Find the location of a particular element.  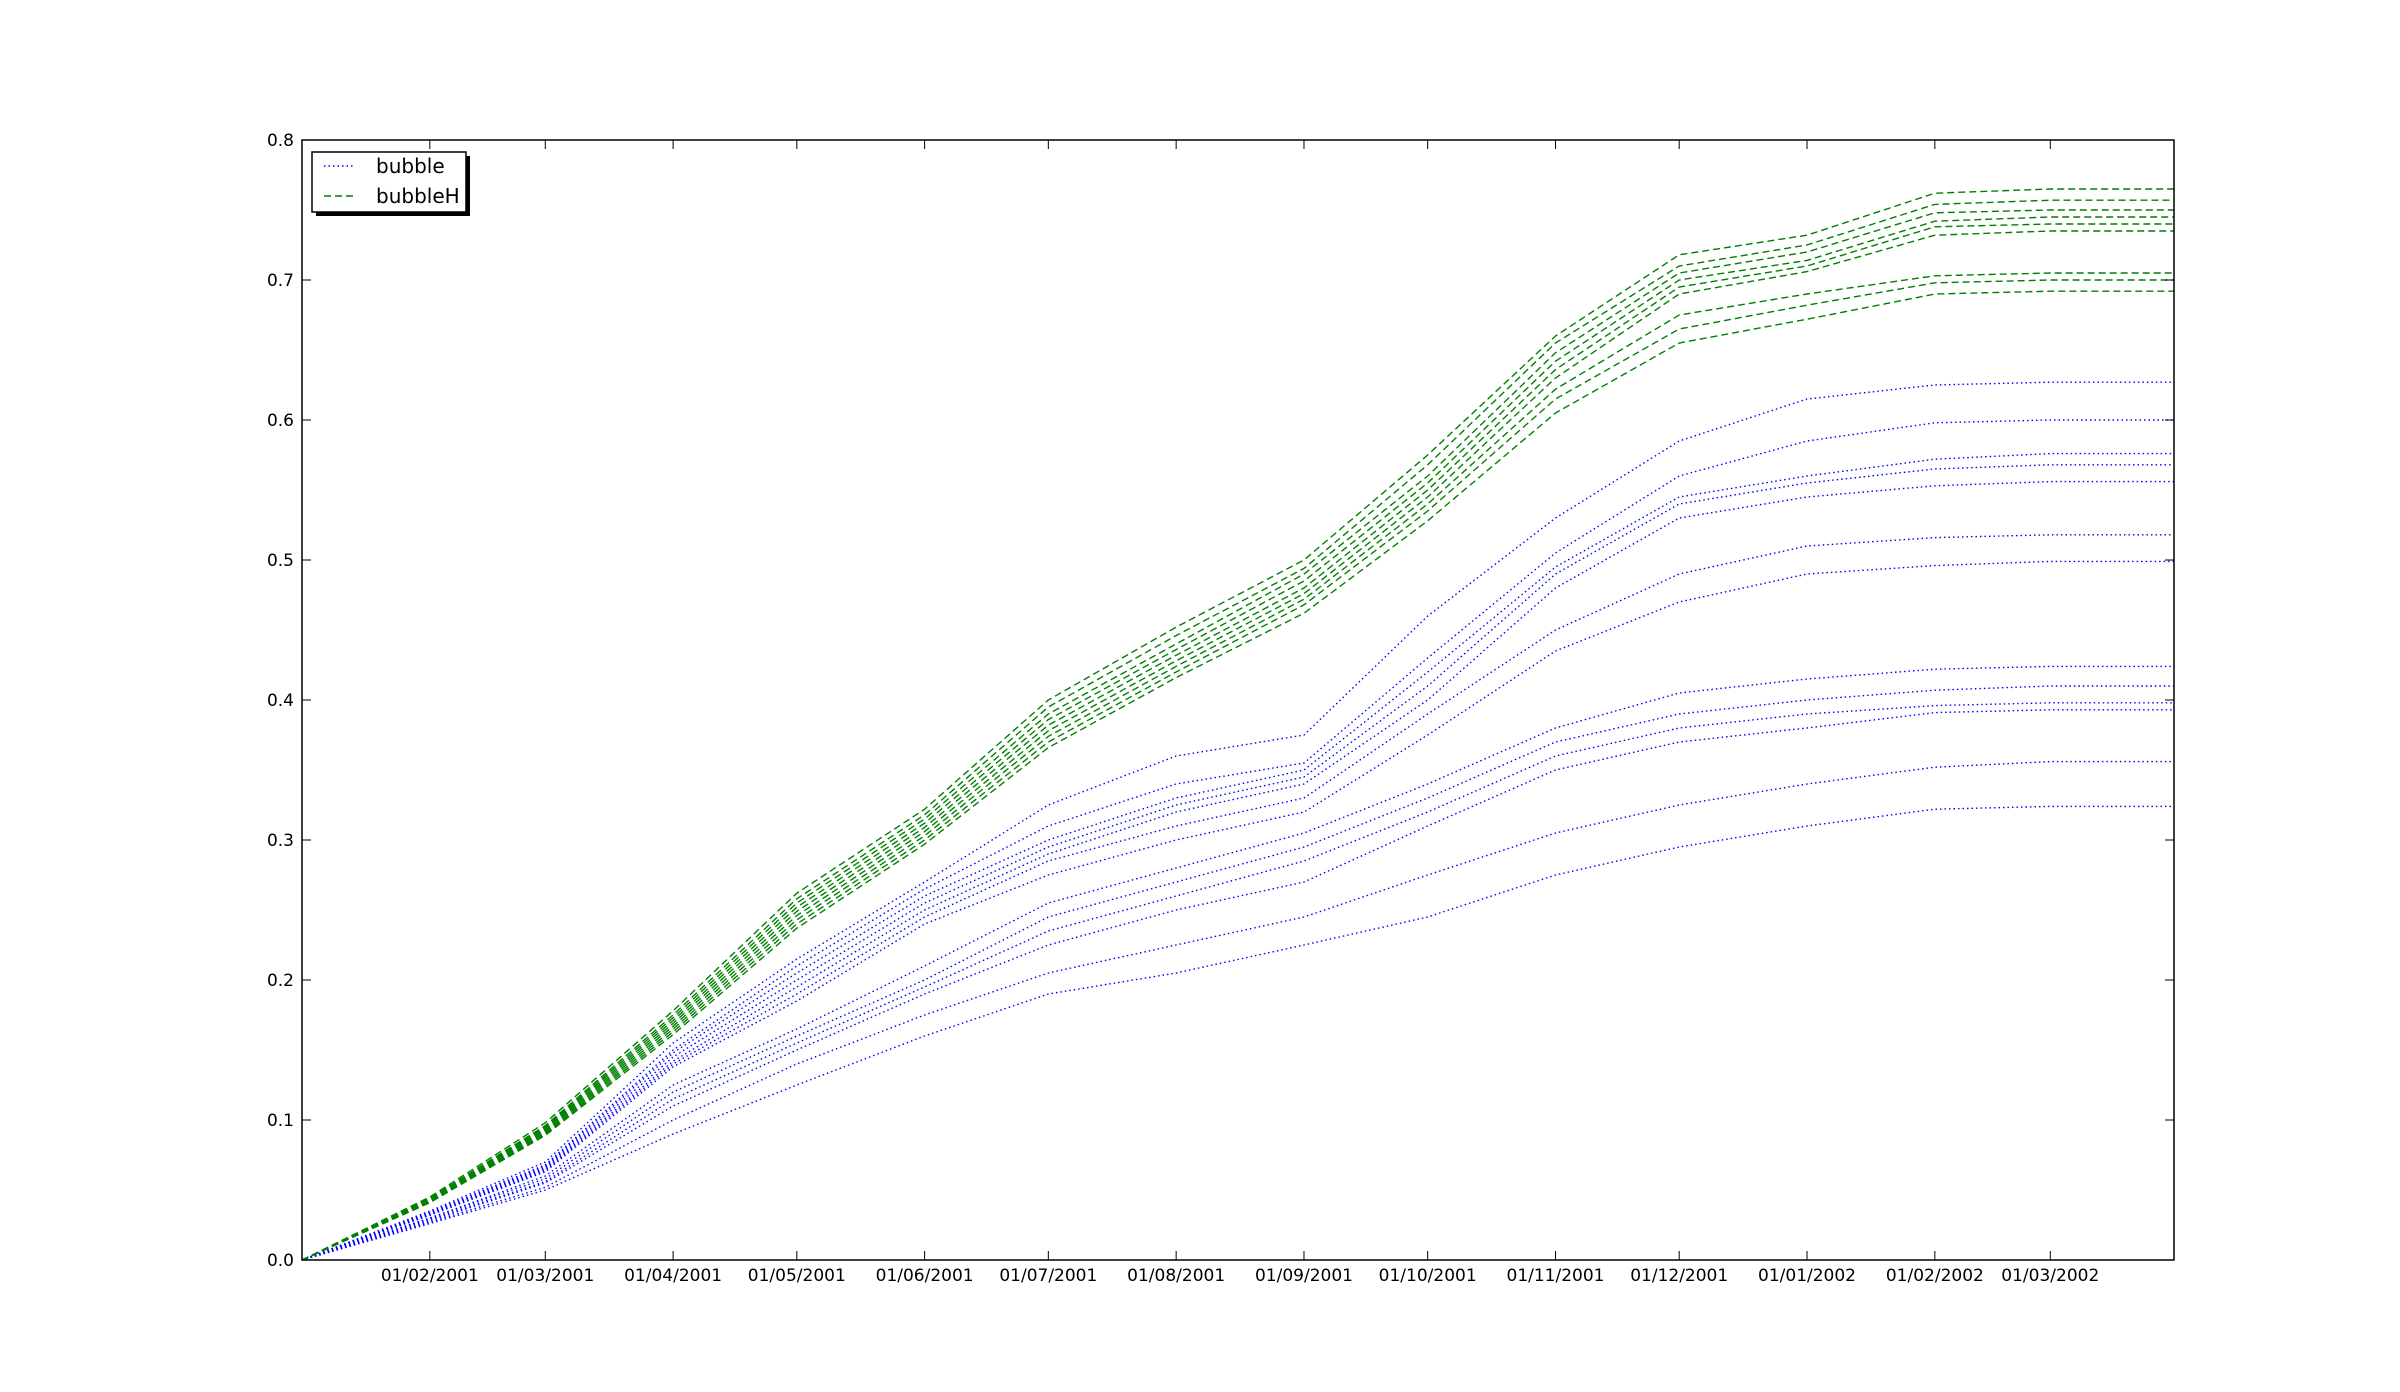

x-tick-label: 01/10/2001 is located at coordinates (1428, 1276).